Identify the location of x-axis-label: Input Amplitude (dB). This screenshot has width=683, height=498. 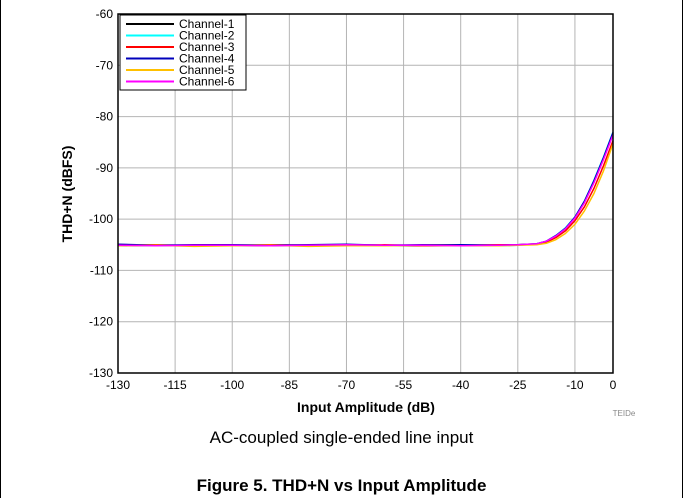
(366, 407).